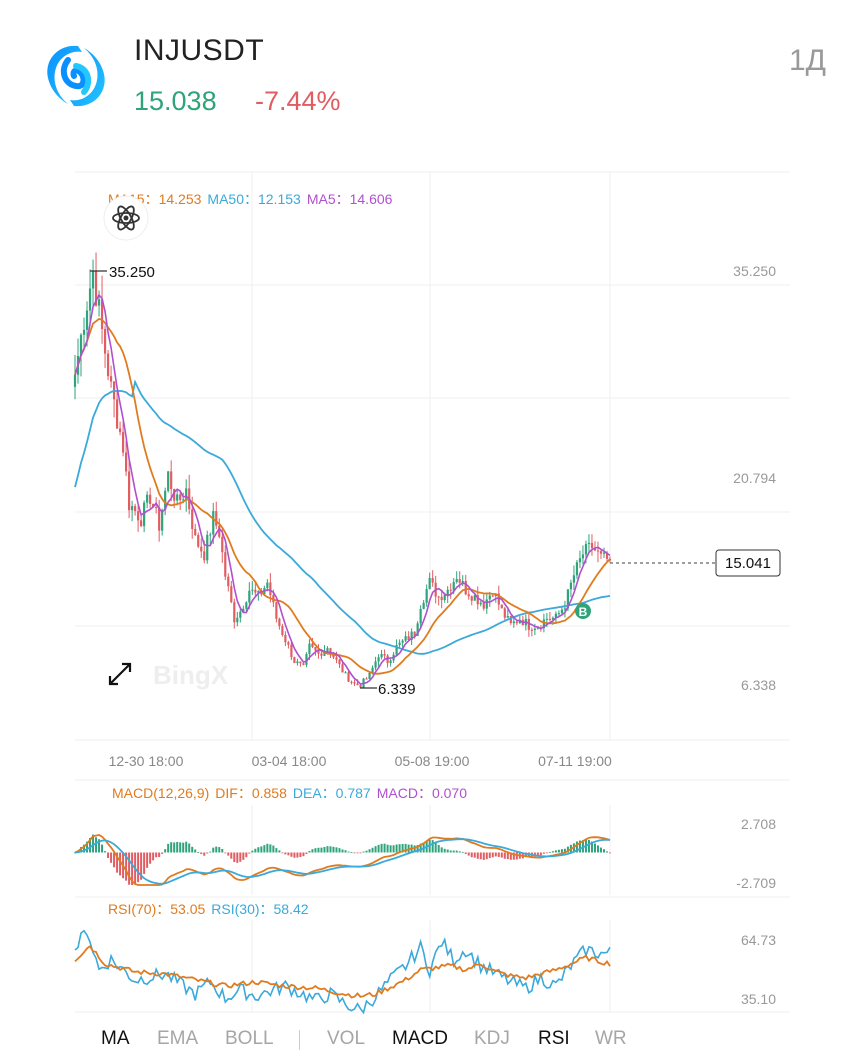 Image resolution: width=864 pixels, height=1058 pixels. I want to click on tab-ma: MA, so click(115, 1038).